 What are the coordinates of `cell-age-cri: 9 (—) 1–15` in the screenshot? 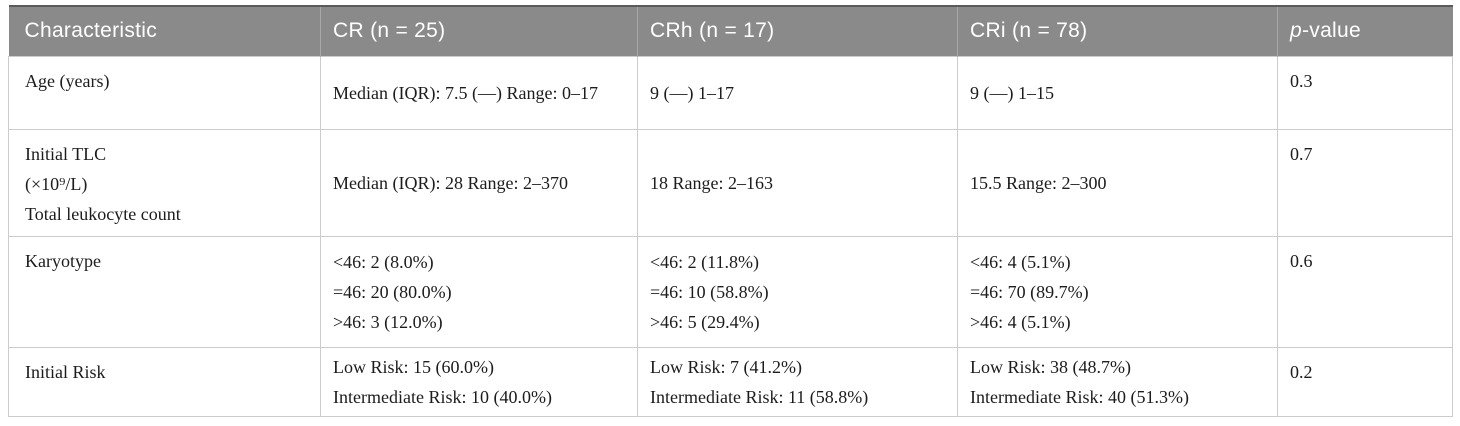 It's located at (1117, 92).